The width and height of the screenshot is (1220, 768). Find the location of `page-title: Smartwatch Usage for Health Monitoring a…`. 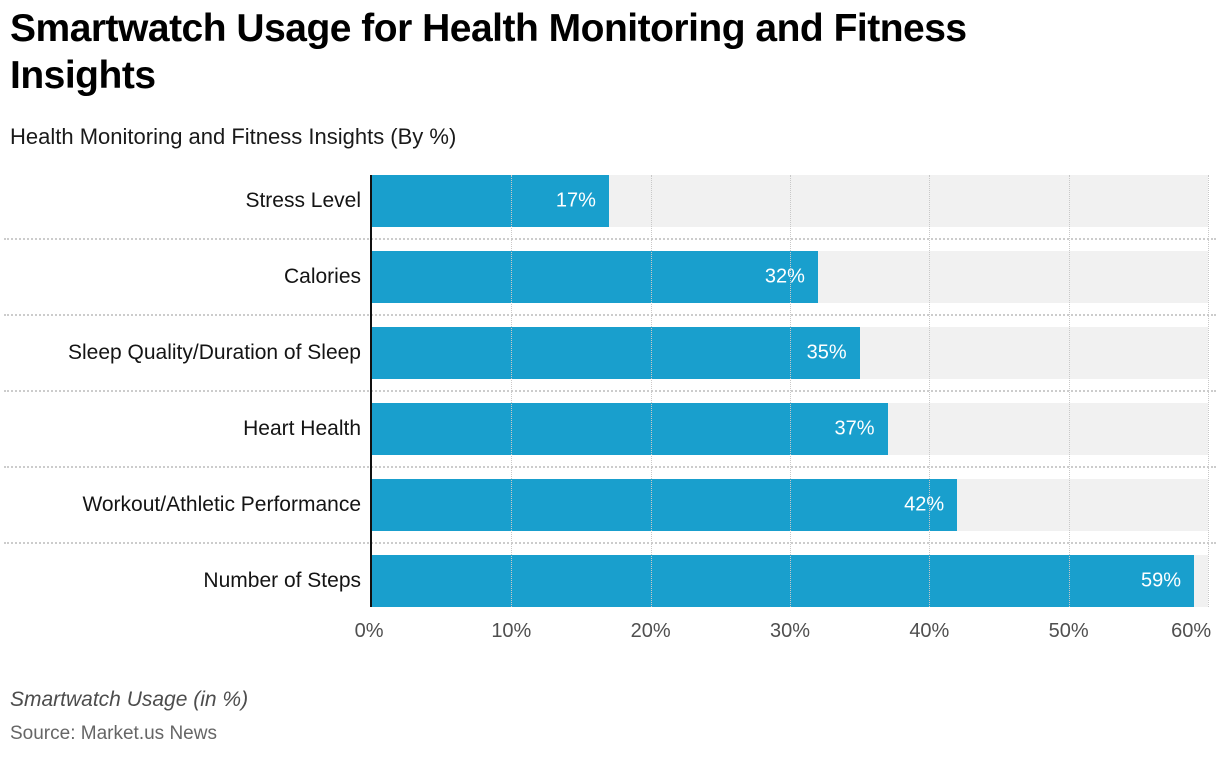

page-title: Smartwatch Usage for Health Monitoring a… is located at coordinates (488, 52).